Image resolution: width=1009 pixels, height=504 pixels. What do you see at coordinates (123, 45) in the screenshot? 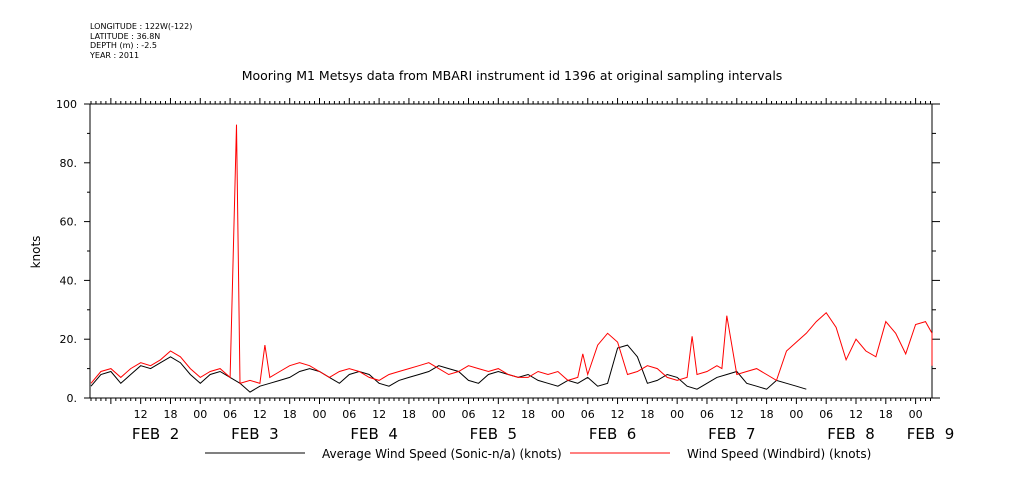
I see `depth-text: DEPTH (m) : -2.5` at bounding box center [123, 45].